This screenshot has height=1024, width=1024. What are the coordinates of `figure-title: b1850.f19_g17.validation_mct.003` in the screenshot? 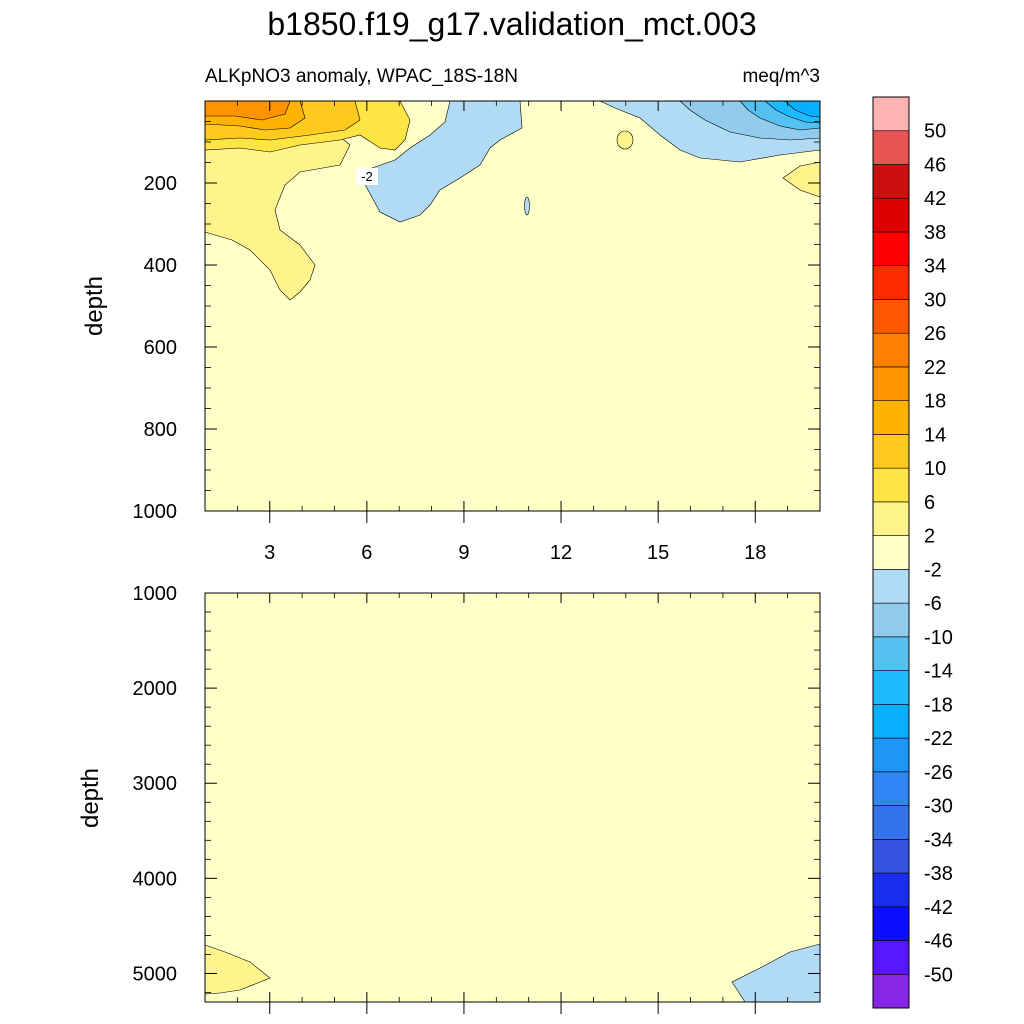 It's located at (511, 24).